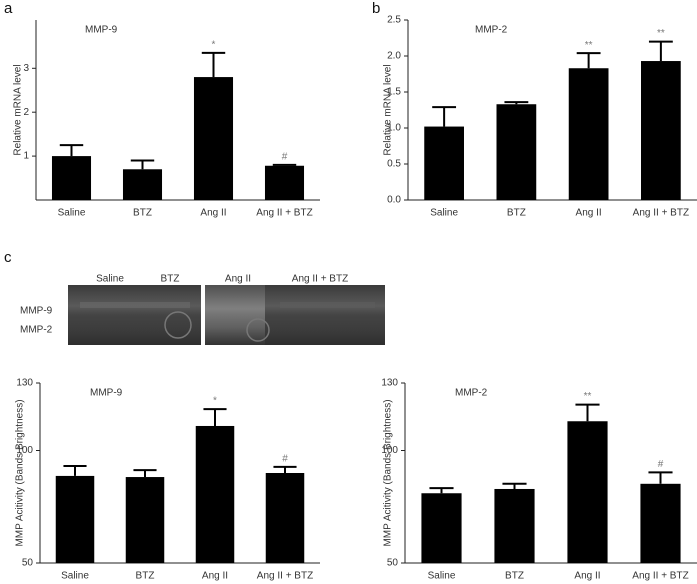  What do you see at coordinates (238, 279) in the screenshot?
I see `gel-lane-label: Ang II` at bounding box center [238, 279].